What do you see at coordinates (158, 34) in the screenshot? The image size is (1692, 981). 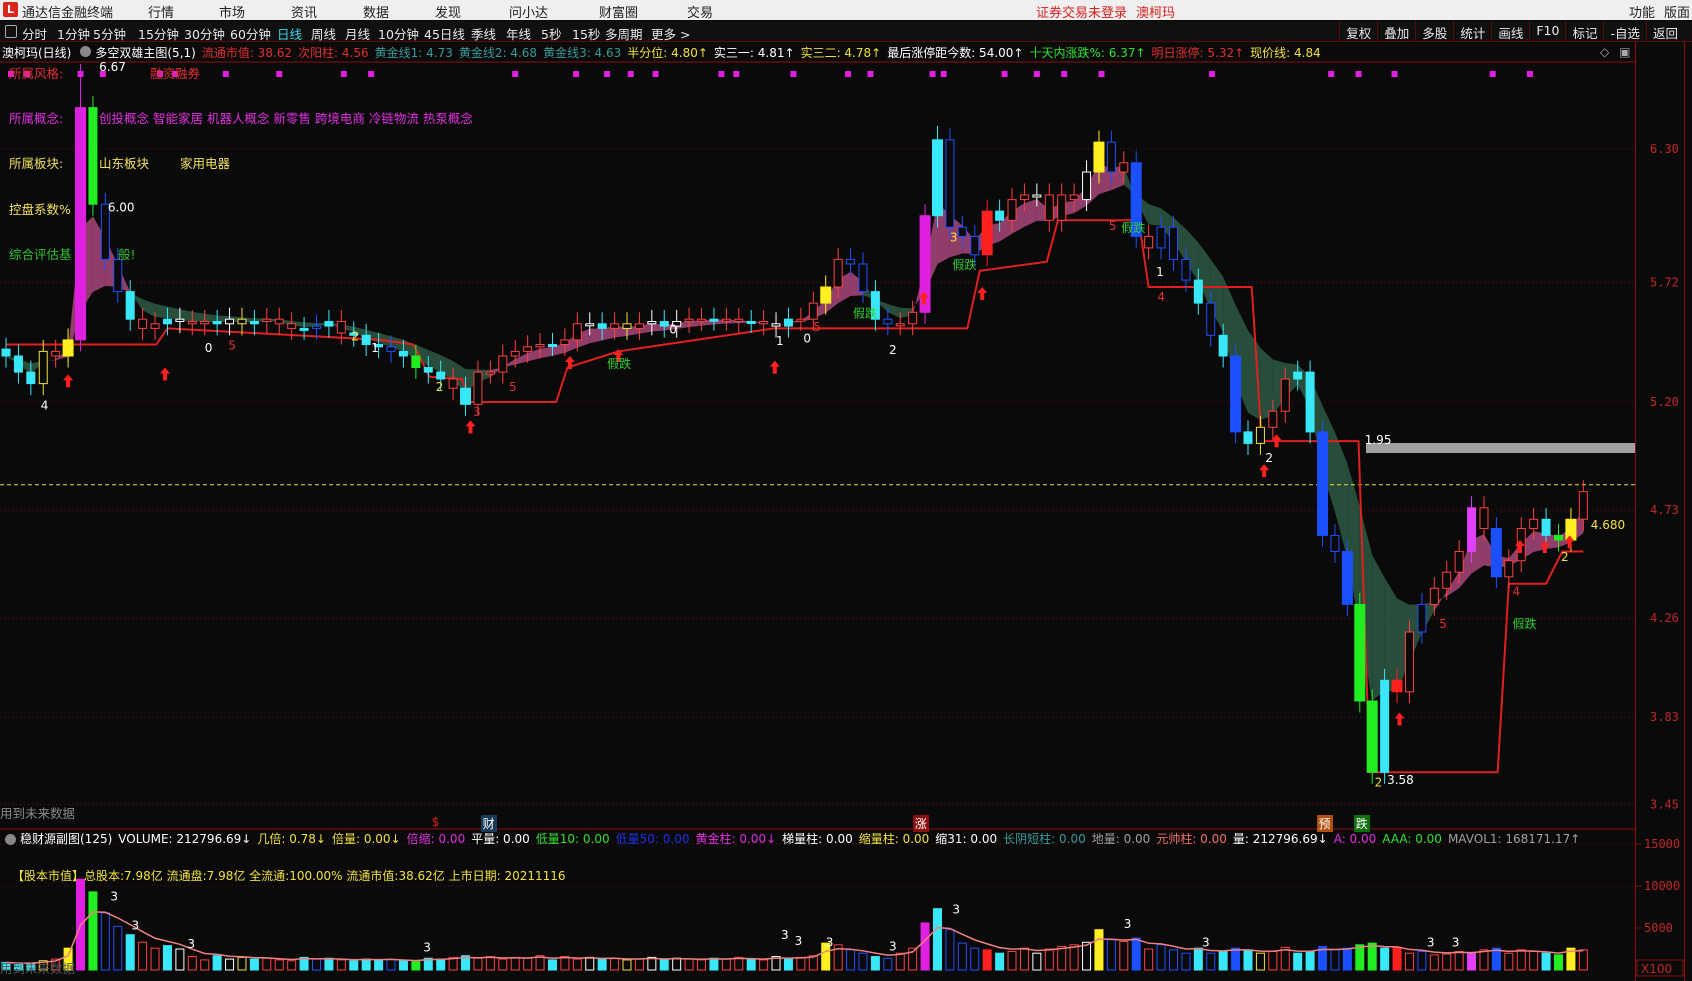 I see `period-tab-3: 15分钟` at bounding box center [158, 34].